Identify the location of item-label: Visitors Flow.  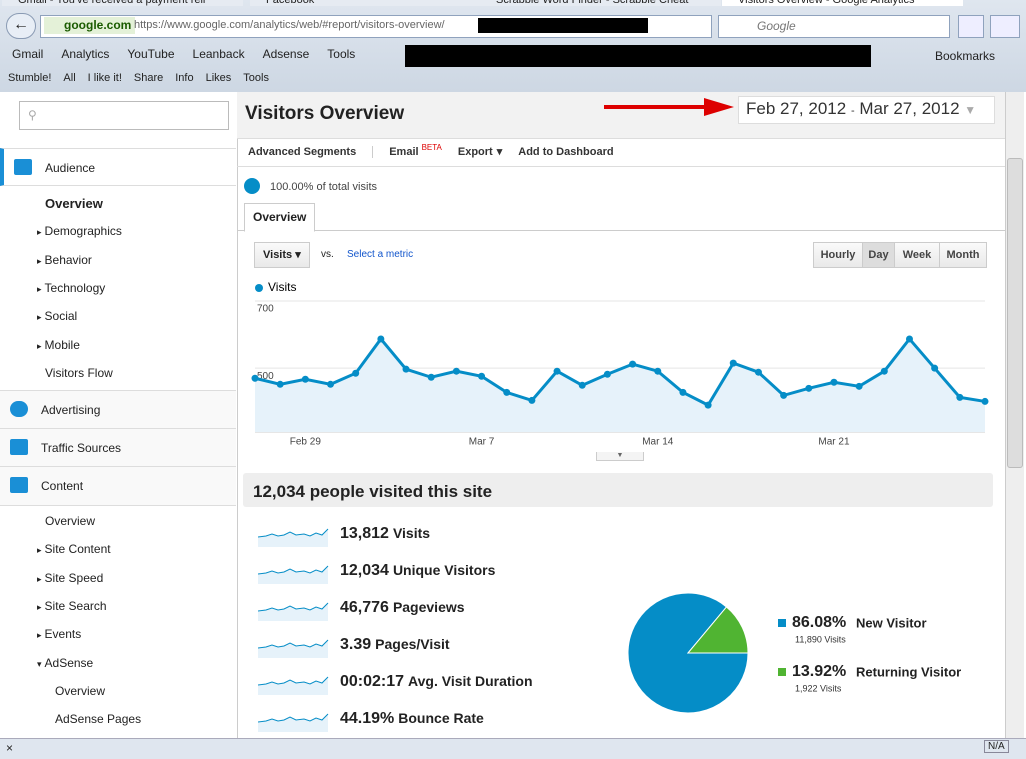
(79, 372).